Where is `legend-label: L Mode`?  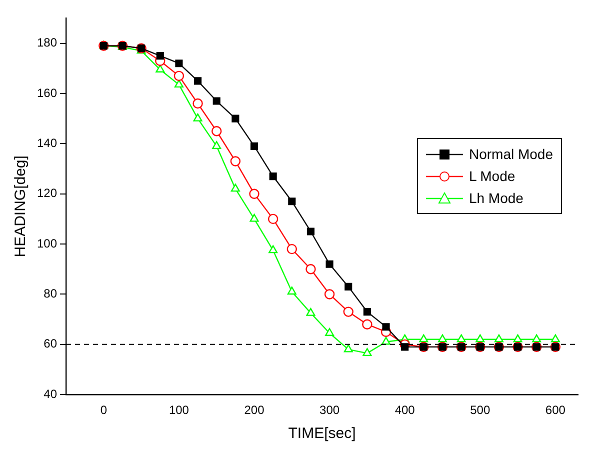
legend-label: L Mode is located at coordinates (492, 176).